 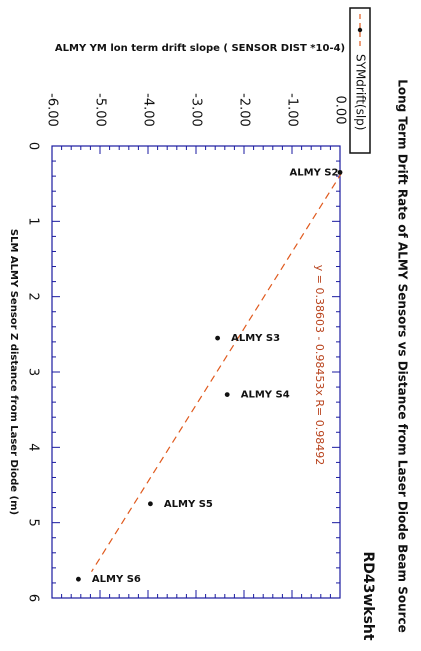 I want to click on x-tick-label: 6, so click(x=33, y=598).